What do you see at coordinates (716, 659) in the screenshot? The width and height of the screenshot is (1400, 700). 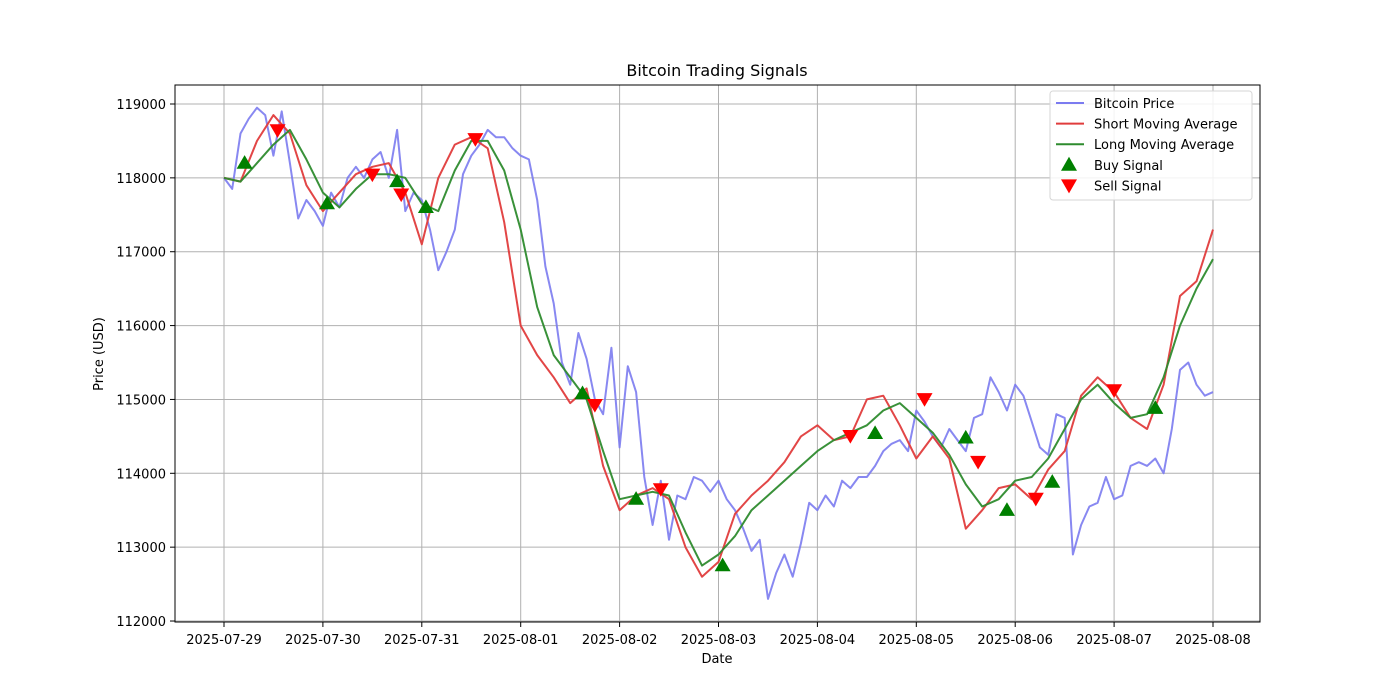 I see `x-axis-label: Date` at bounding box center [716, 659].